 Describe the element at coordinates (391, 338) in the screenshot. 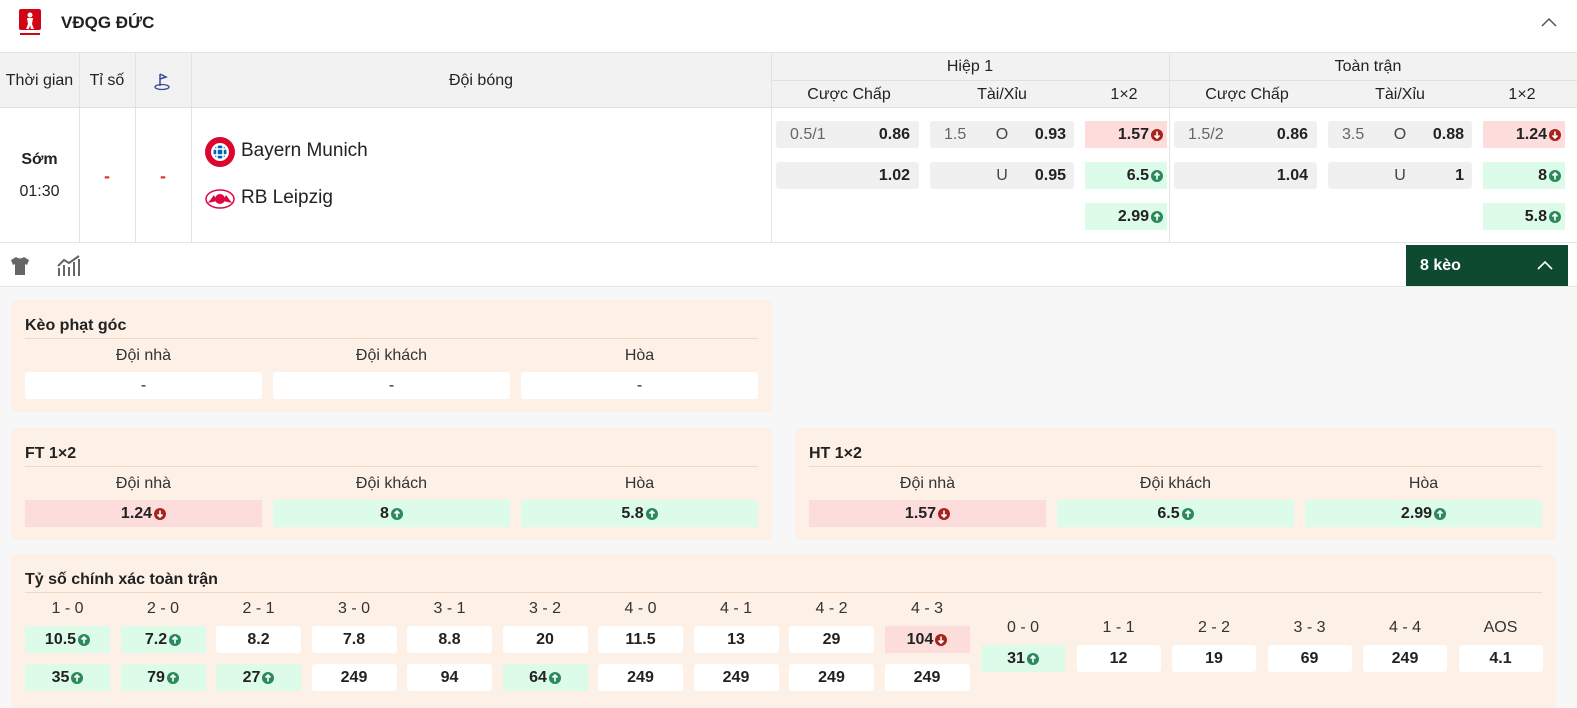

I see `panel-divider` at that location.